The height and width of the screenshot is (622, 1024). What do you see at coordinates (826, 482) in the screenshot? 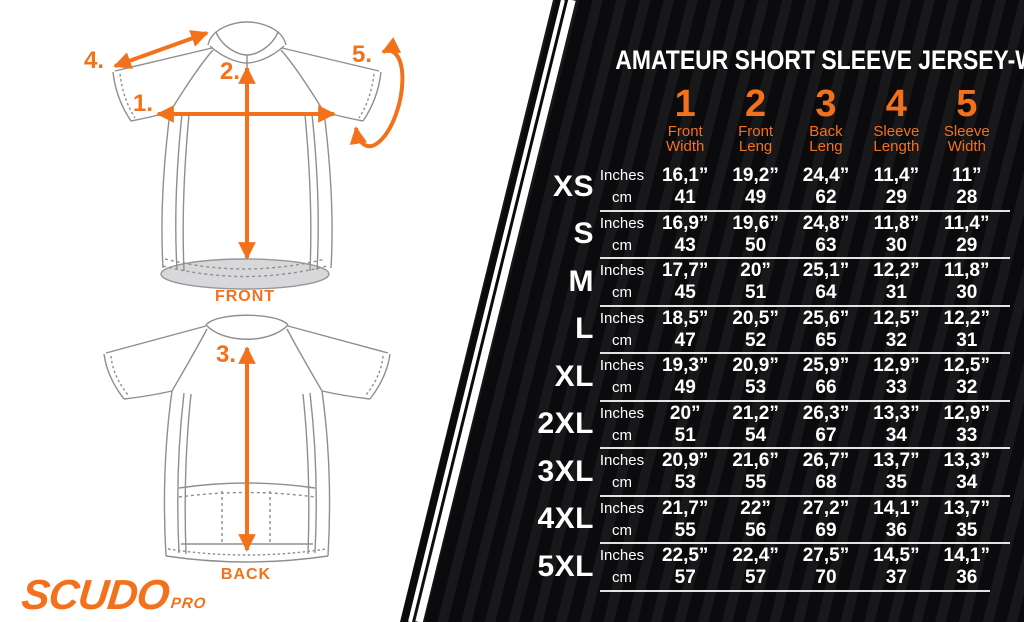
I see `cm-value: 68` at bounding box center [826, 482].